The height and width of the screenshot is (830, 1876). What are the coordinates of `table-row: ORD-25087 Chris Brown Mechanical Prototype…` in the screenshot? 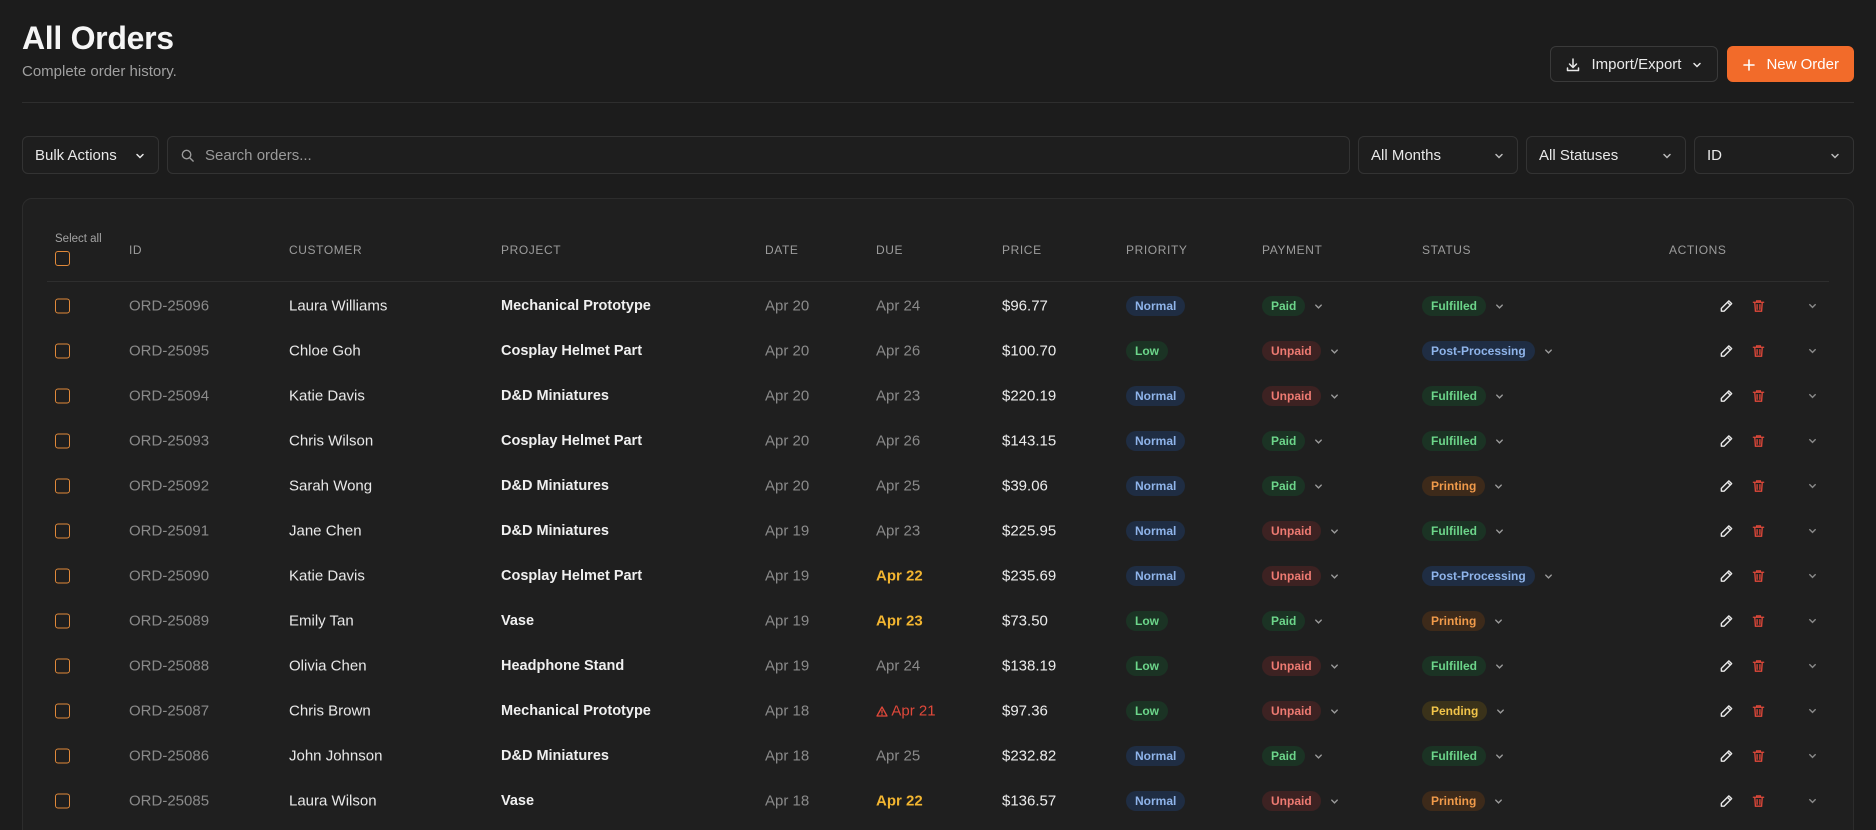 It's located at (938, 710).